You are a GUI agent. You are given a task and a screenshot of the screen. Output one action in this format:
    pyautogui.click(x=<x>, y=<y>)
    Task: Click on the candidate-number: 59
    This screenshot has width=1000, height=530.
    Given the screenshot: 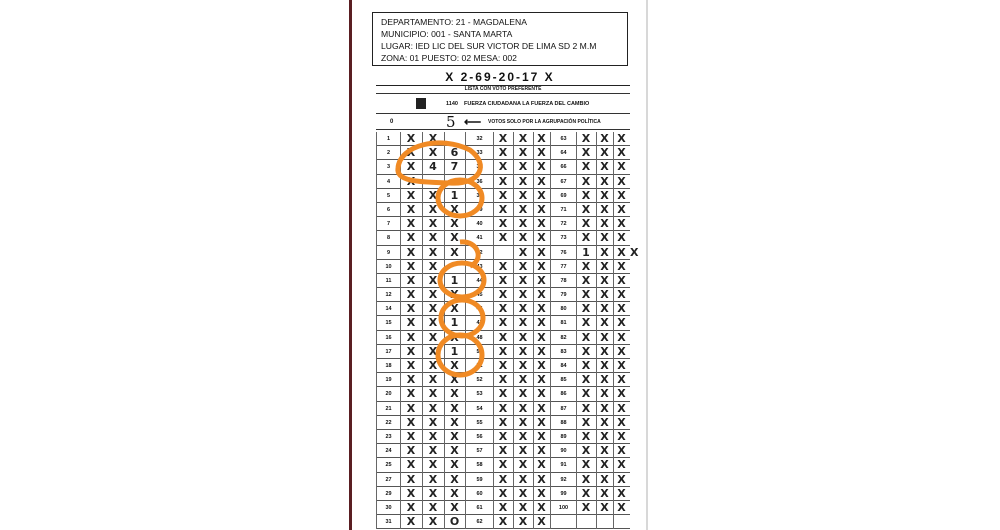 What is the action you would take?
    pyautogui.click(x=479, y=479)
    